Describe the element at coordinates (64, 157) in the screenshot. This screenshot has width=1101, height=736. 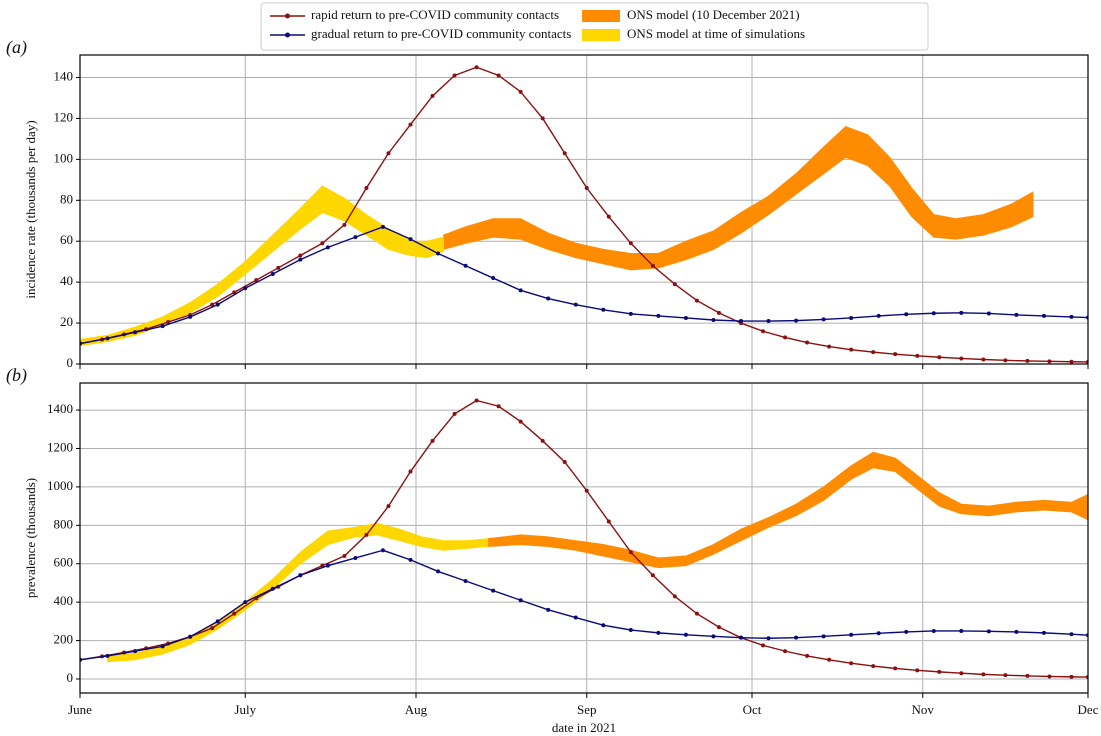
I see `y-tick-label: 100` at that location.